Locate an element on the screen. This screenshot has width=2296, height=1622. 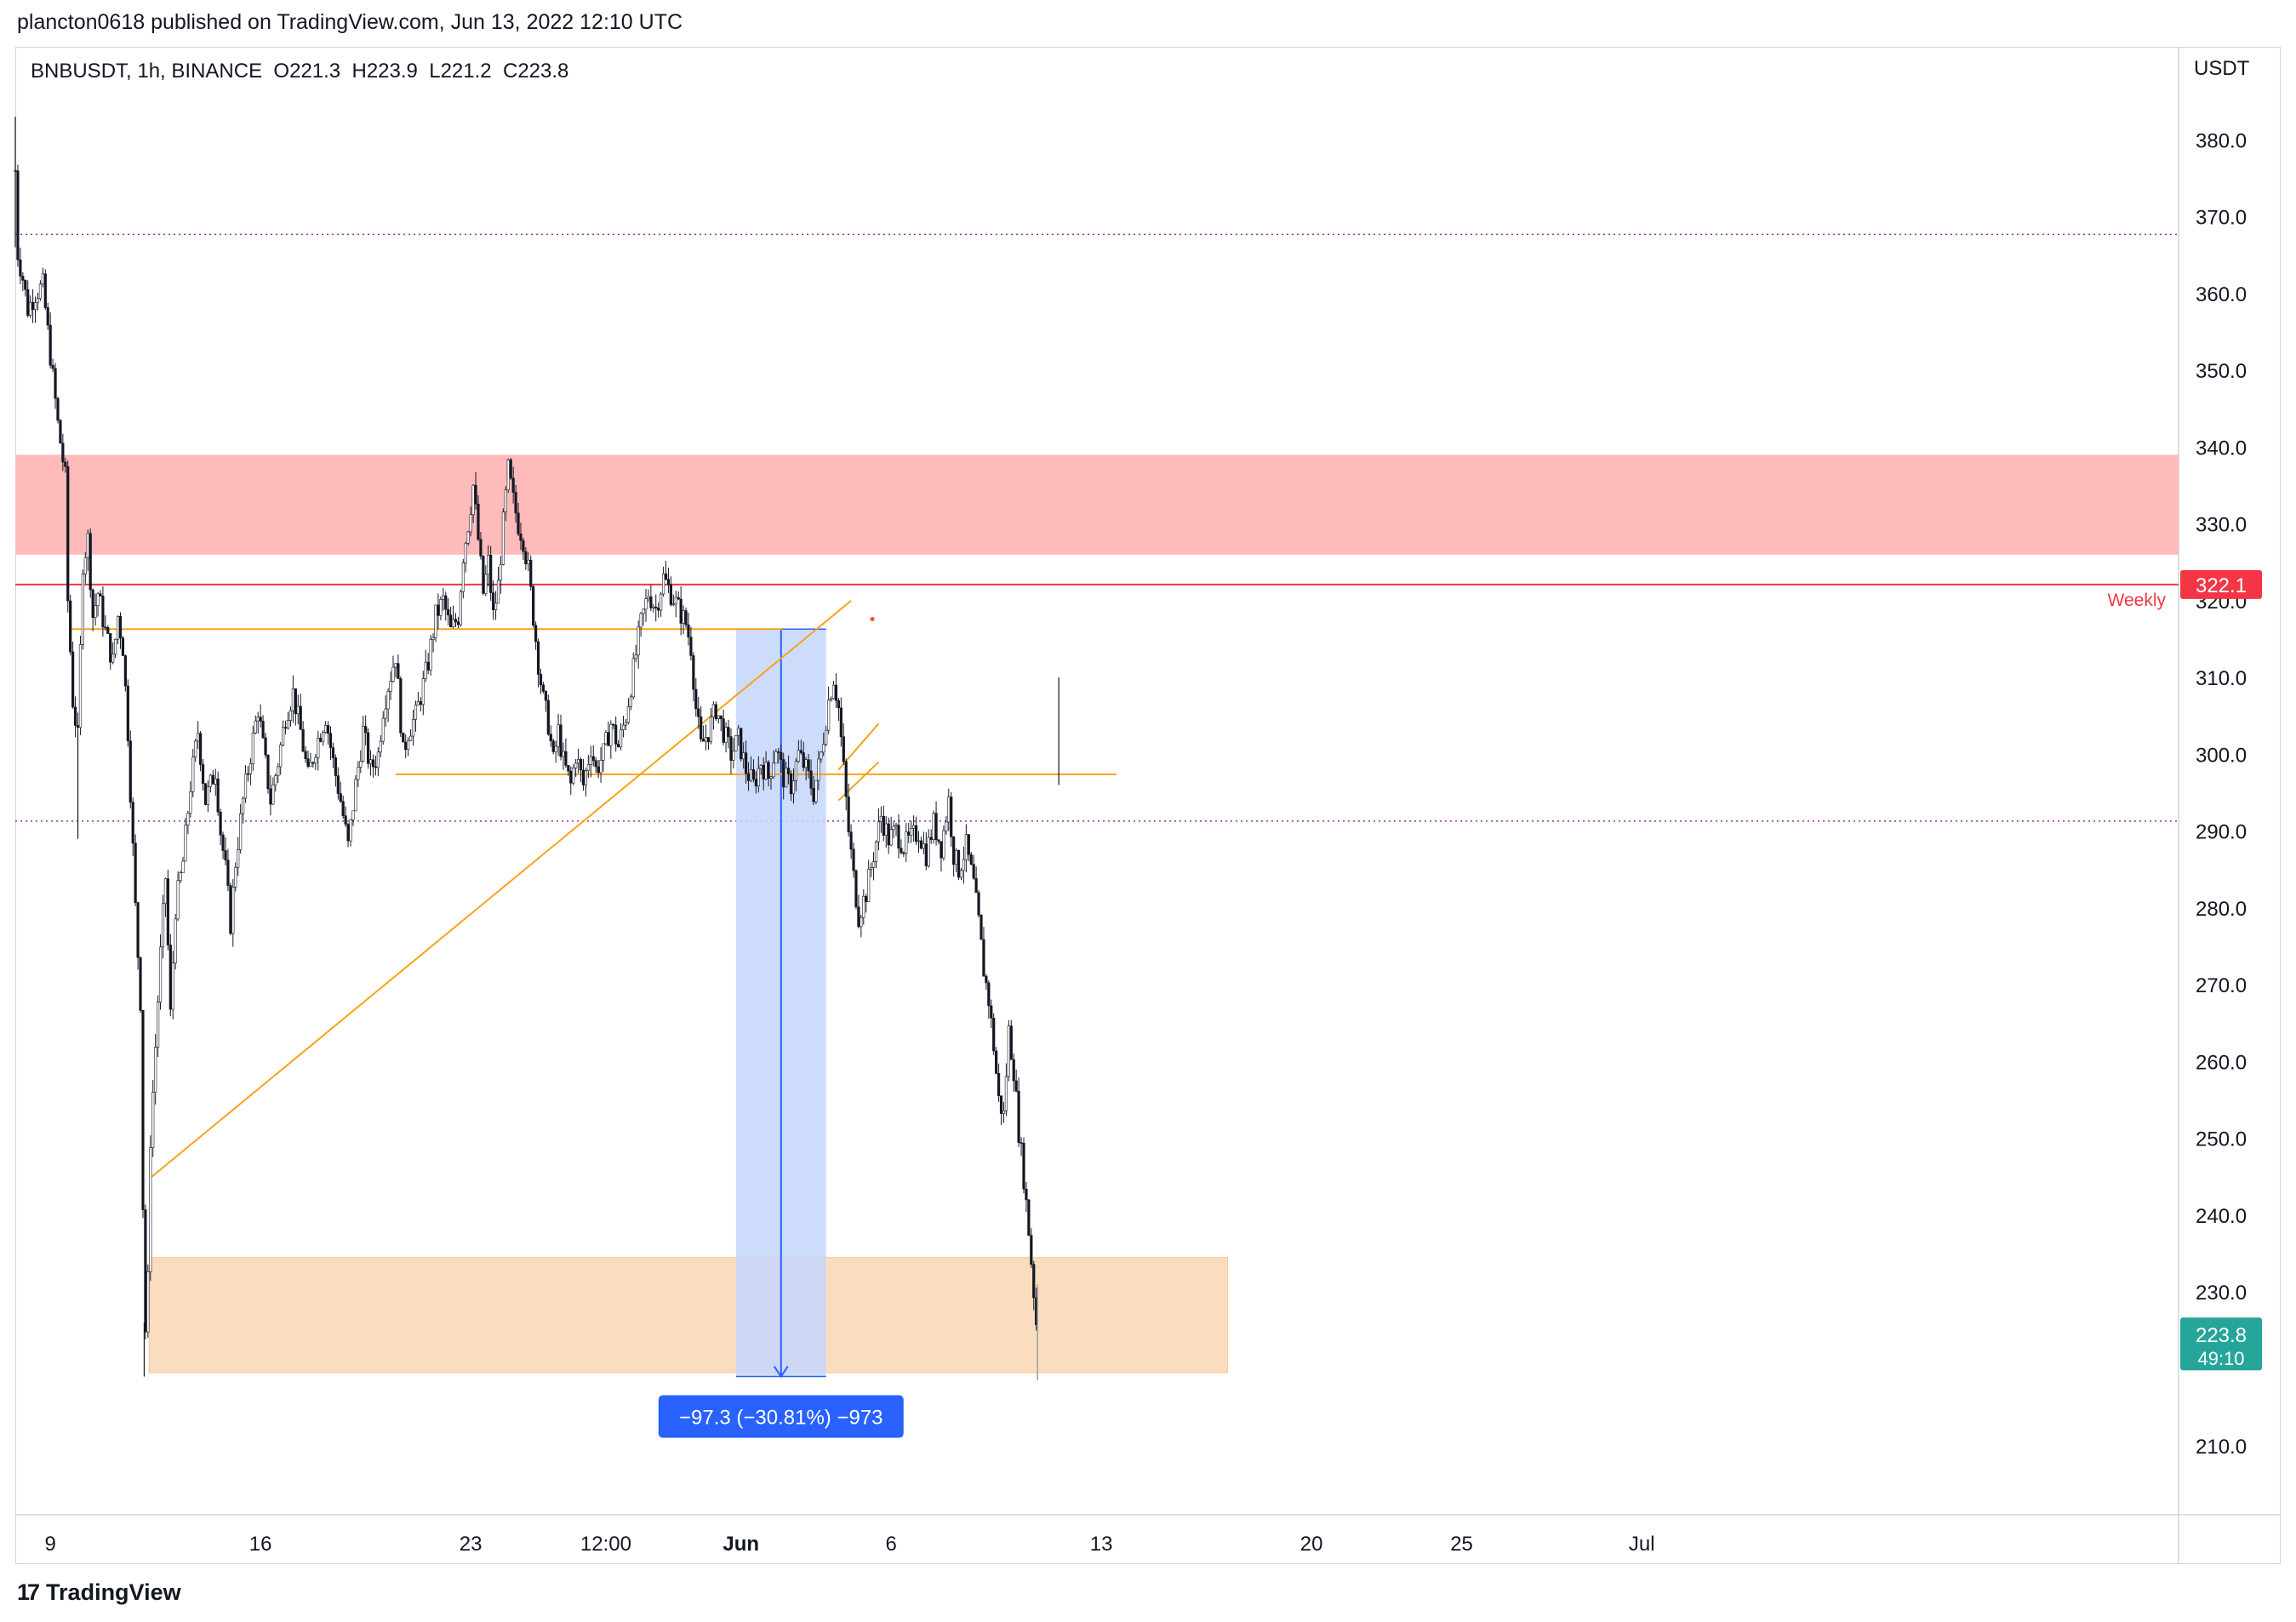
y-tick-label: 270.0 is located at coordinates (2222, 986).